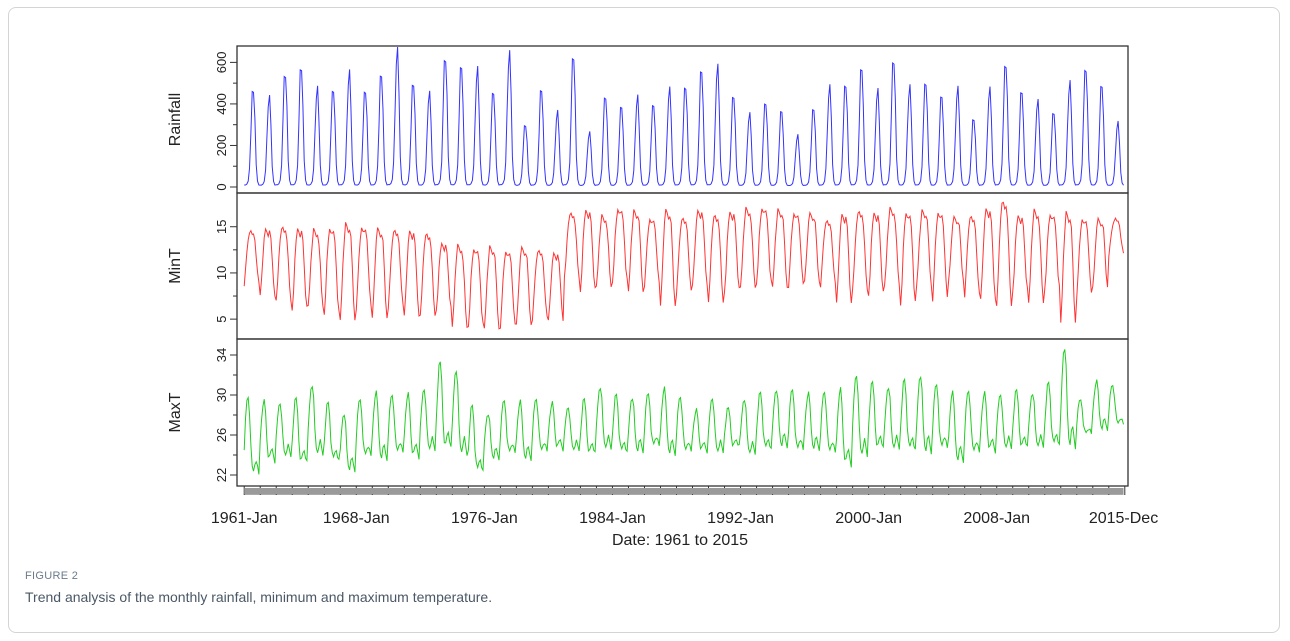 The width and height of the screenshot is (1290, 641). I want to click on series-line-maxt, so click(683, 412).